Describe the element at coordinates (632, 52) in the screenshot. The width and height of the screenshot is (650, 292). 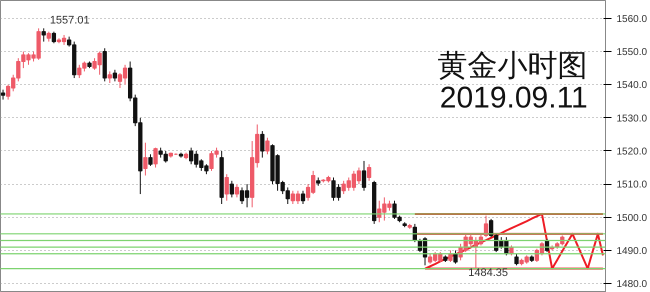
I see `y-tick-label: 1550.0` at that location.